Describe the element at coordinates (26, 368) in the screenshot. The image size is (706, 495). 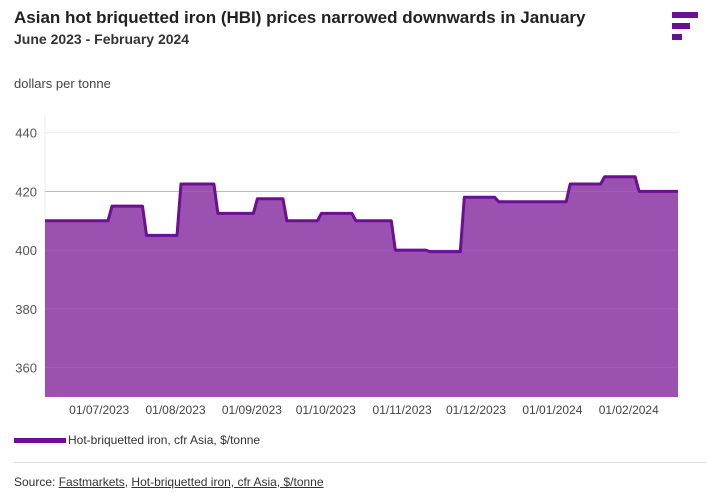
I see `y-tick-label: 360` at that location.